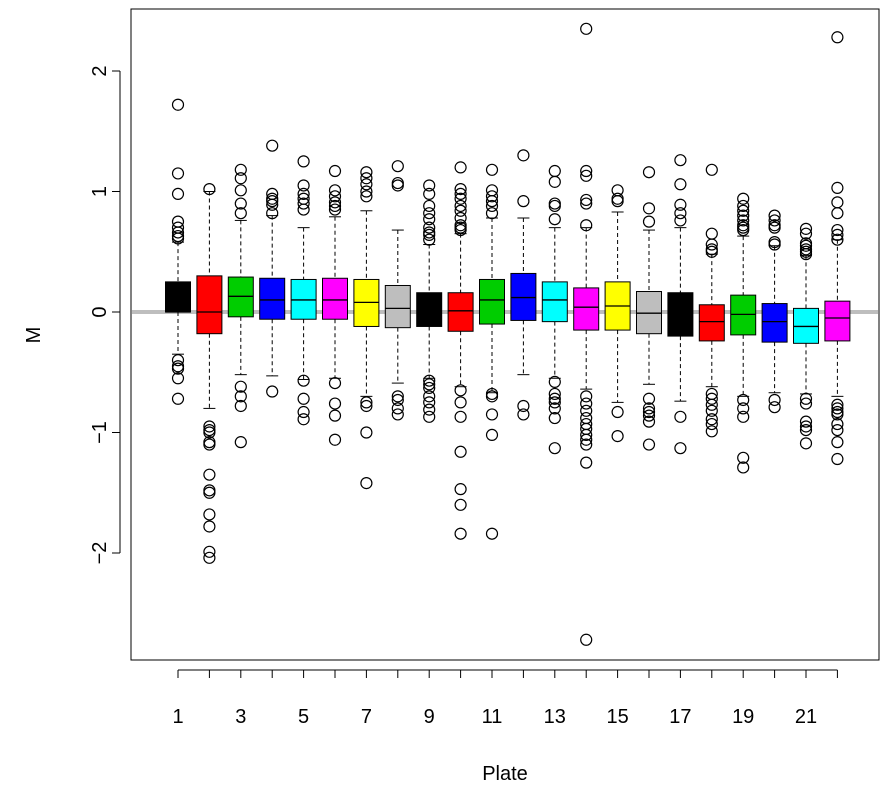 The height and width of the screenshot is (795, 881). What do you see at coordinates (177, 717) in the screenshot?
I see `x-tick-label: 1` at bounding box center [177, 717].